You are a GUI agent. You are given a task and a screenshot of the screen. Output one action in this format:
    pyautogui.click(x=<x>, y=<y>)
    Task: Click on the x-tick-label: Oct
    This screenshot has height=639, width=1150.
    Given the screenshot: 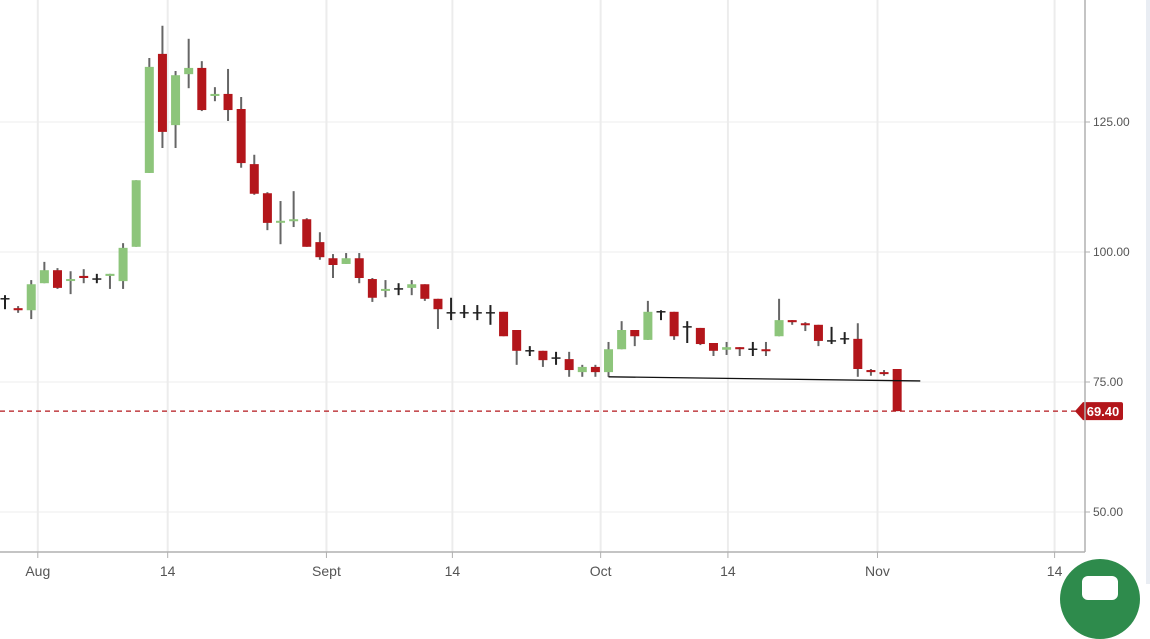 What is the action you would take?
    pyautogui.click(x=601, y=571)
    